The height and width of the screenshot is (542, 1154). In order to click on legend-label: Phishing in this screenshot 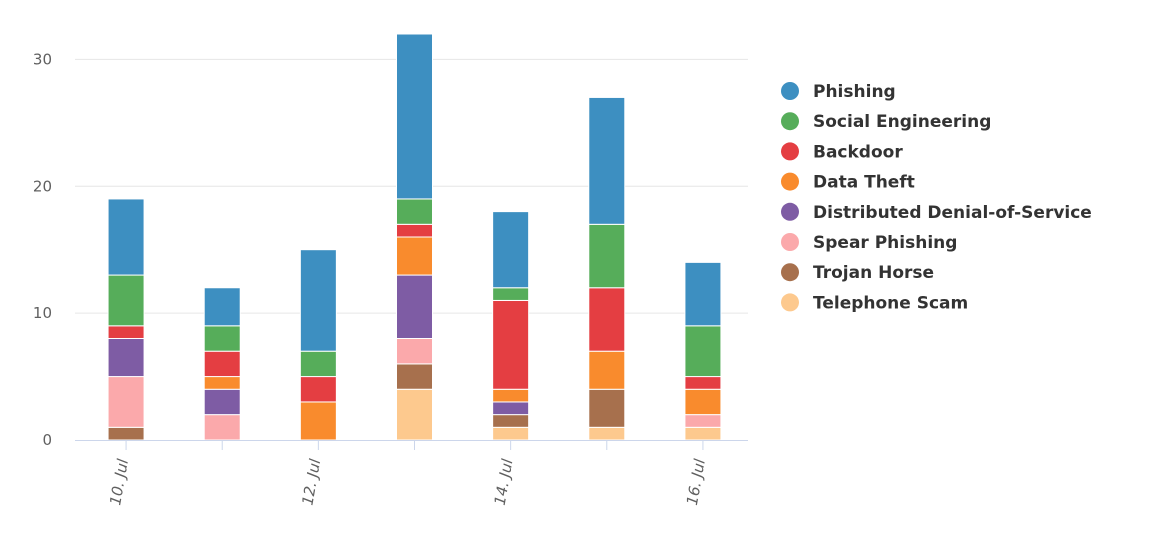, I will do `click(854, 92)`.